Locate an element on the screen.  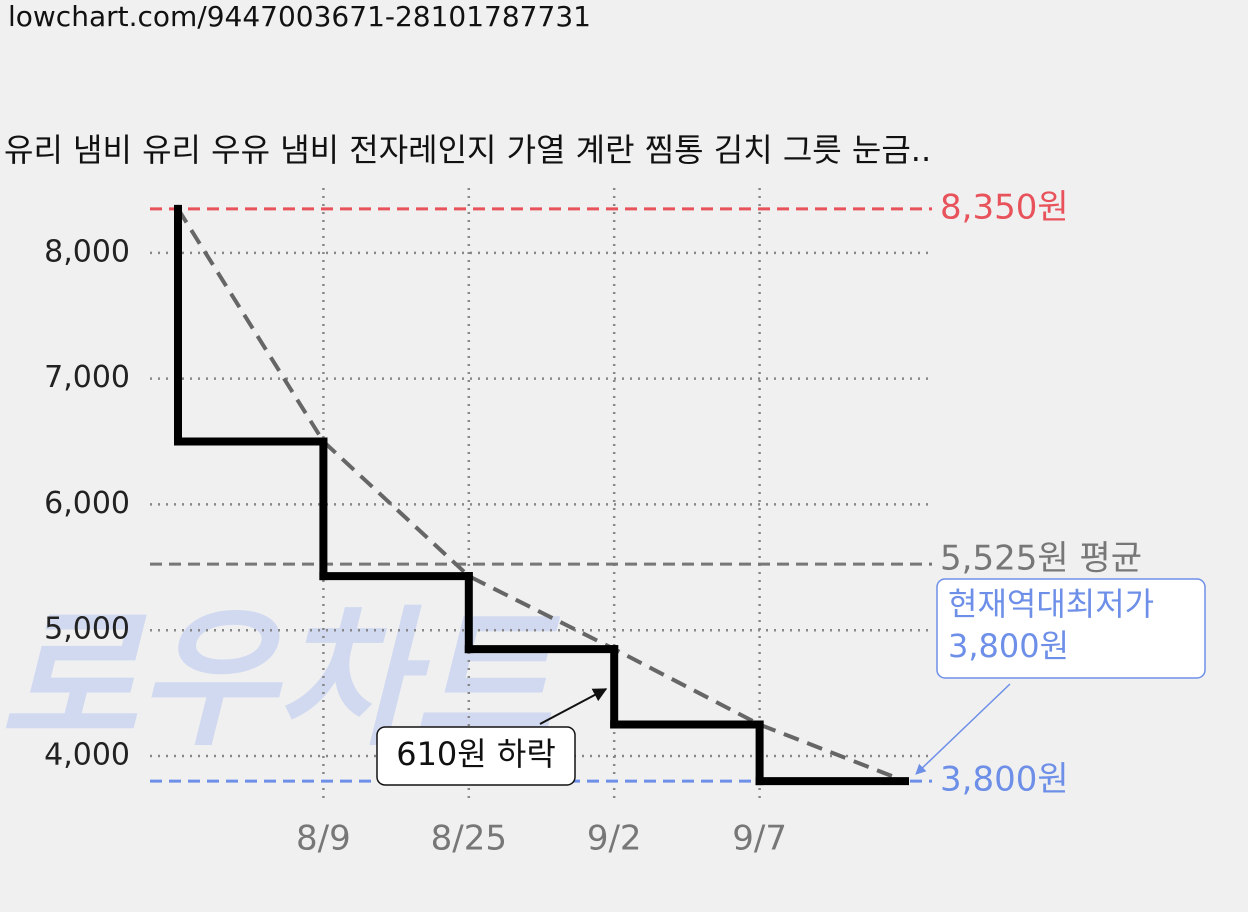
annotation-text: 현재역대최저가 is located at coordinates (1051, 604).